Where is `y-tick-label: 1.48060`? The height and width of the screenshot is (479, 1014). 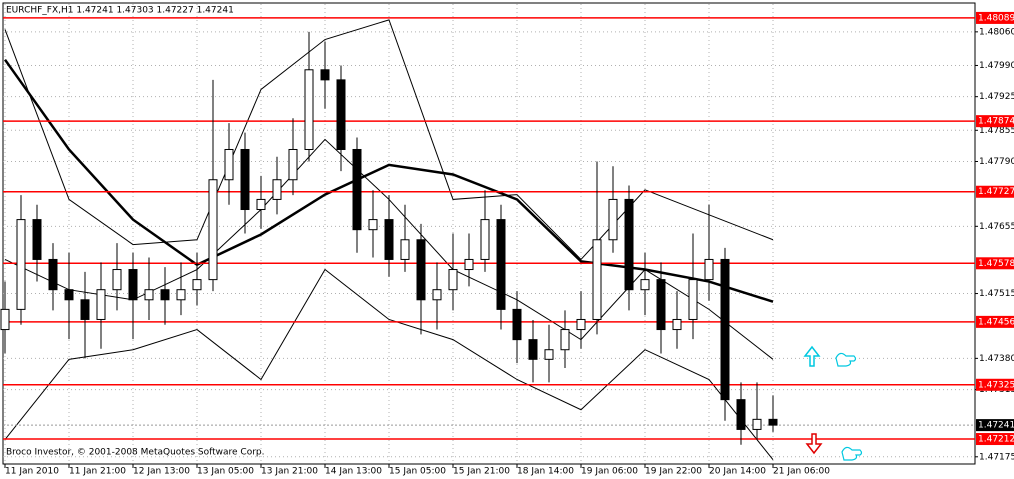
y-tick-label: 1.48060 is located at coordinates (996, 32).